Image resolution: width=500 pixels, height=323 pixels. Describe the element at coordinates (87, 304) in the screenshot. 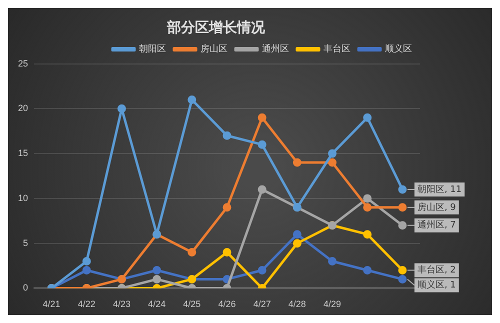

I see `x-tick-label: 4/22` at that location.